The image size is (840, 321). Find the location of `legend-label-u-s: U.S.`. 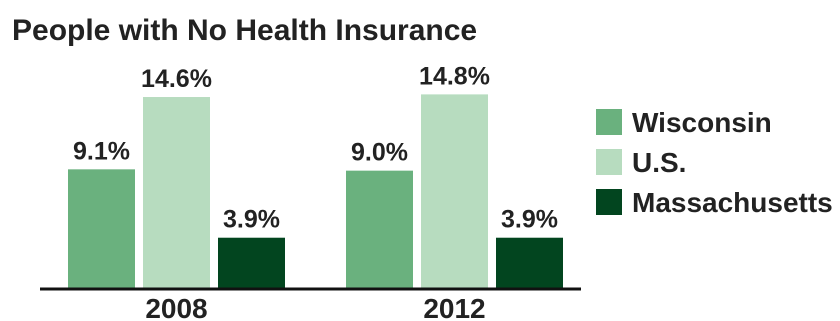

legend-label-u-s: U.S. is located at coordinates (659, 162).